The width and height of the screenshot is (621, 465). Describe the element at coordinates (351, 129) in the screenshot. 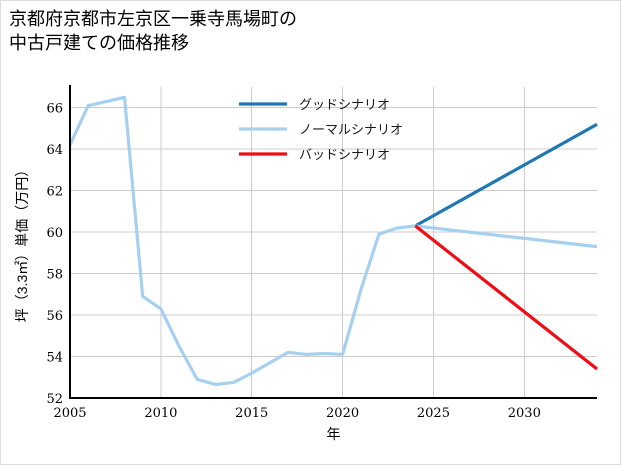

I see `legend-label-ノーマルシナリオ: ノーマルシナリオ` at that location.